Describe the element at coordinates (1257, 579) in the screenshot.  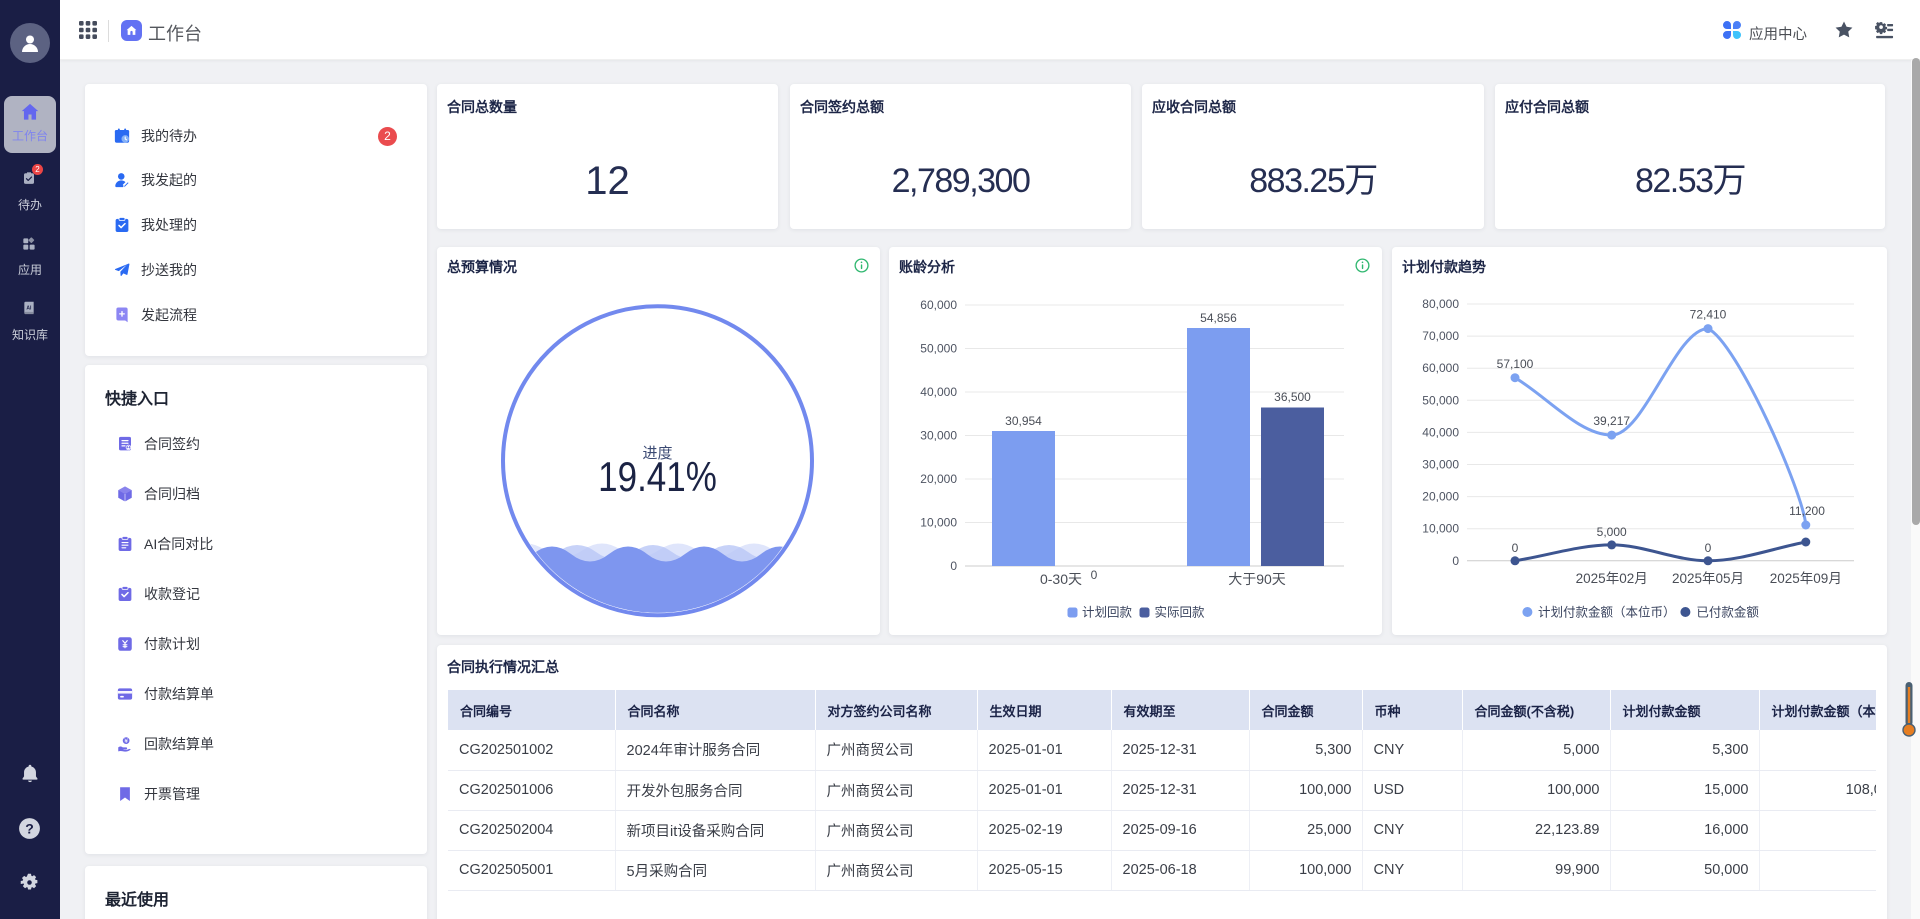
I see `svg-text: 大于90天` at that location.